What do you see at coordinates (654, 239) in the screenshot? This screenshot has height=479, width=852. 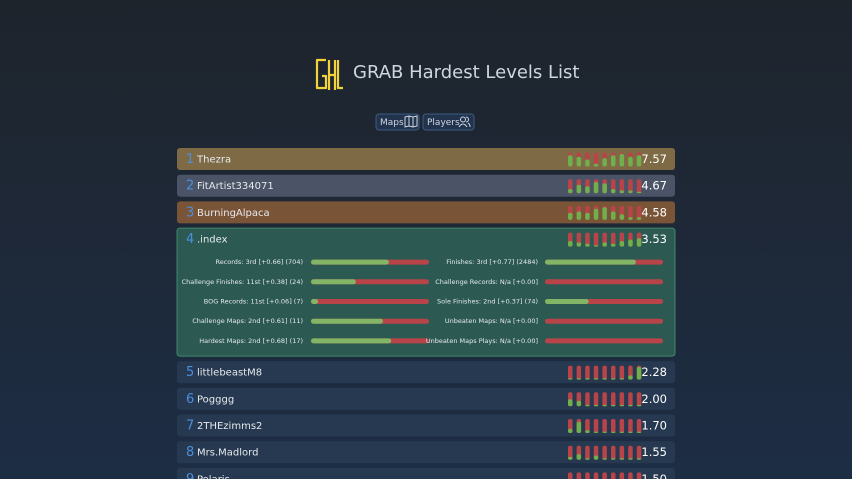 I see `score: 3.53` at bounding box center [654, 239].